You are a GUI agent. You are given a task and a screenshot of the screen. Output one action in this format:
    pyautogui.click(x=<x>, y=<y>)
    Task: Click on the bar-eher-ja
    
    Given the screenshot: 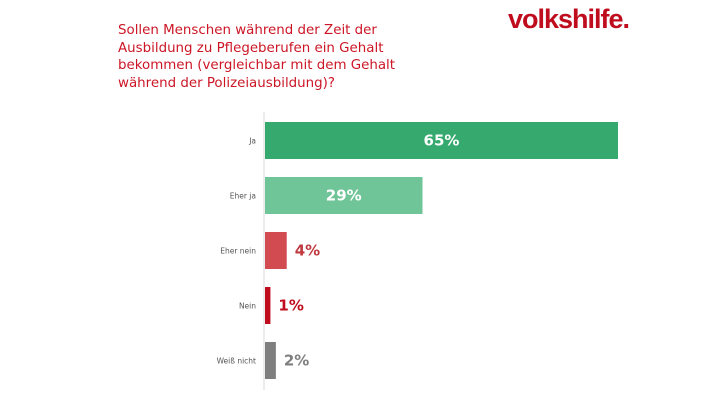 What is the action you would take?
    pyautogui.click(x=344, y=195)
    